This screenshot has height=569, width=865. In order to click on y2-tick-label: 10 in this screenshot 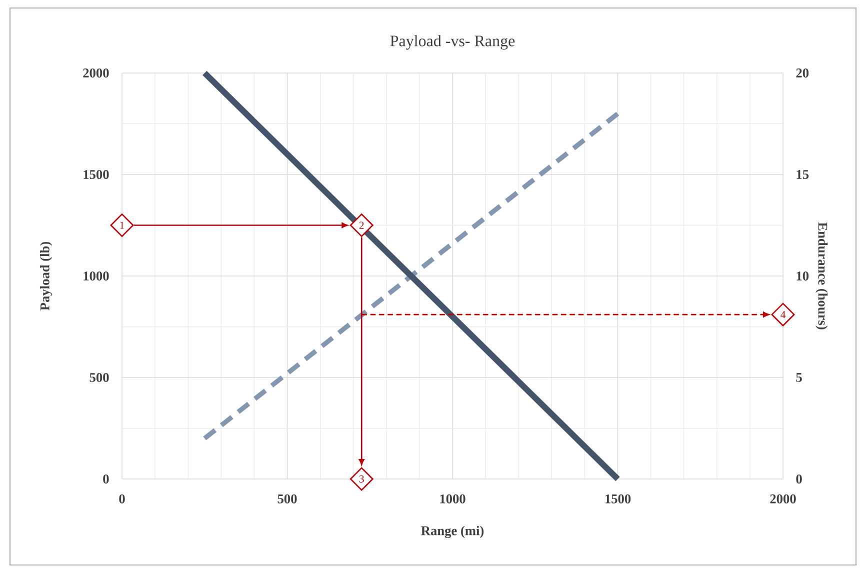, I will do `click(802, 276)`.